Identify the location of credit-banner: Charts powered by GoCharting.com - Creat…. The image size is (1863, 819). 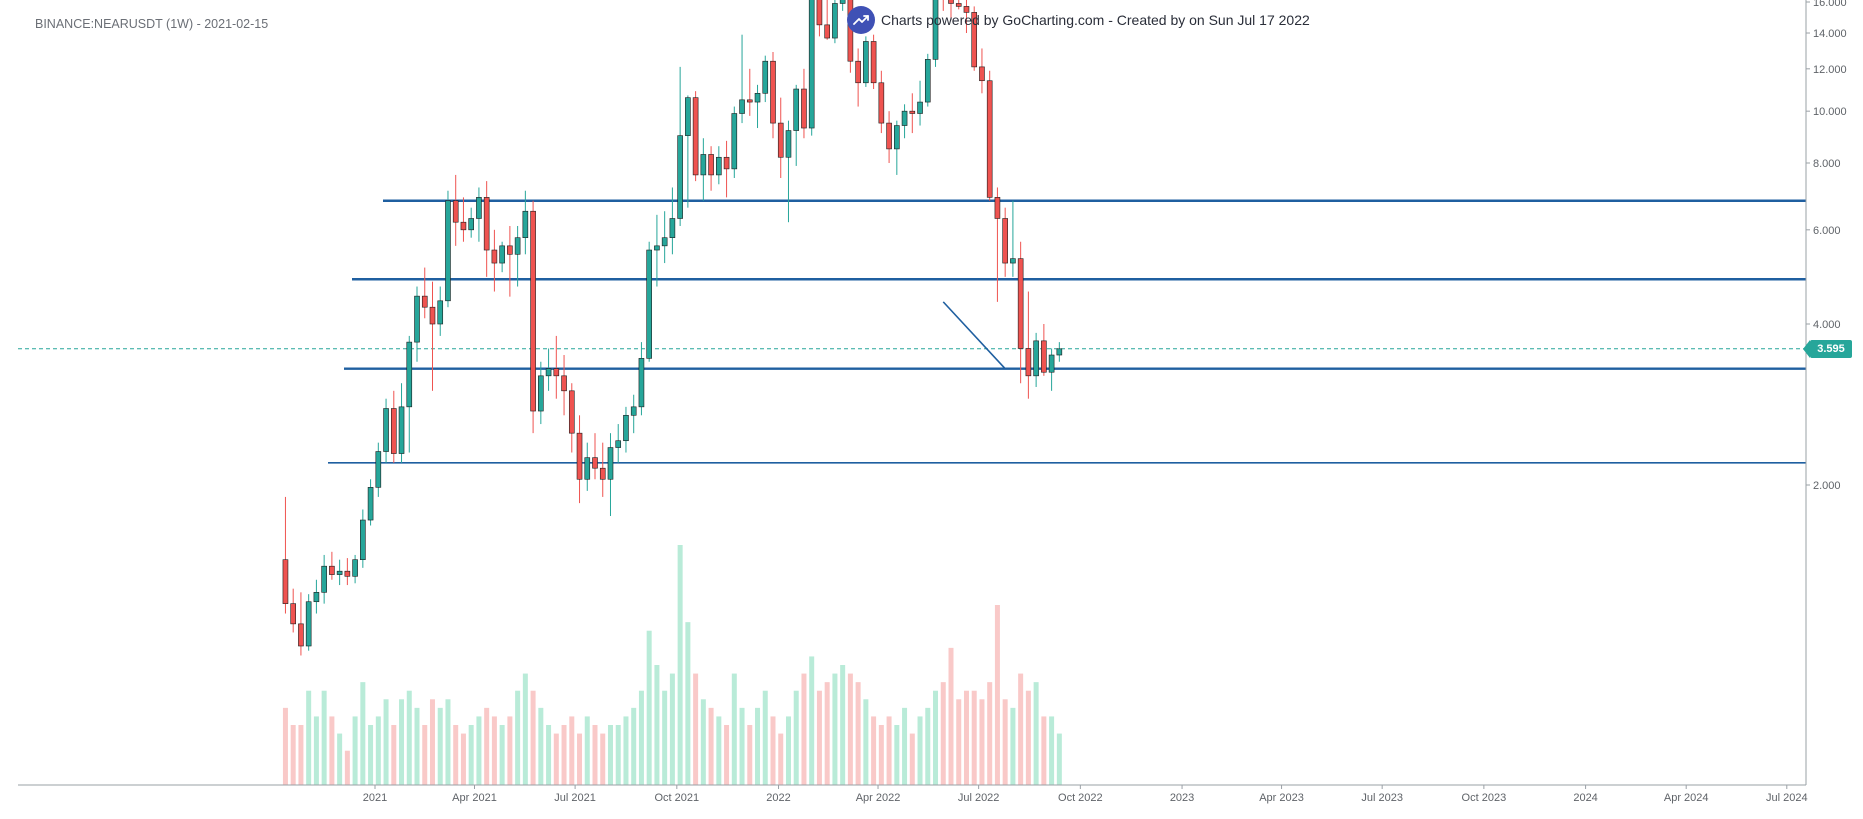
(1078, 20).